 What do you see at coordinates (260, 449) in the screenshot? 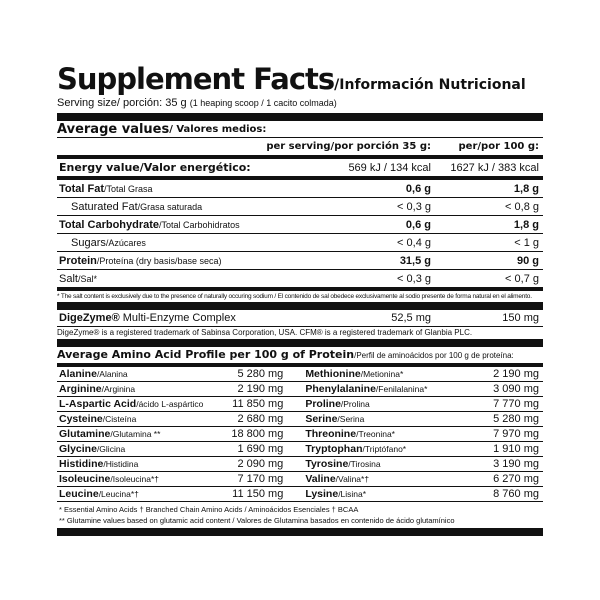
I see `amino-value: 1 690 mg` at bounding box center [260, 449].